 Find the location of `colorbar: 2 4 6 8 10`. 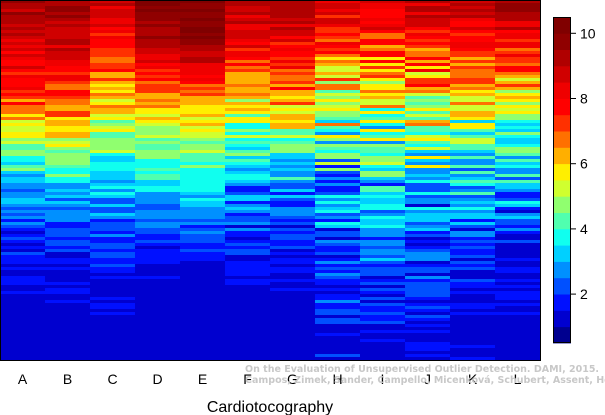

colorbar: 2 4 6 8 10 is located at coordinates (574, 180).